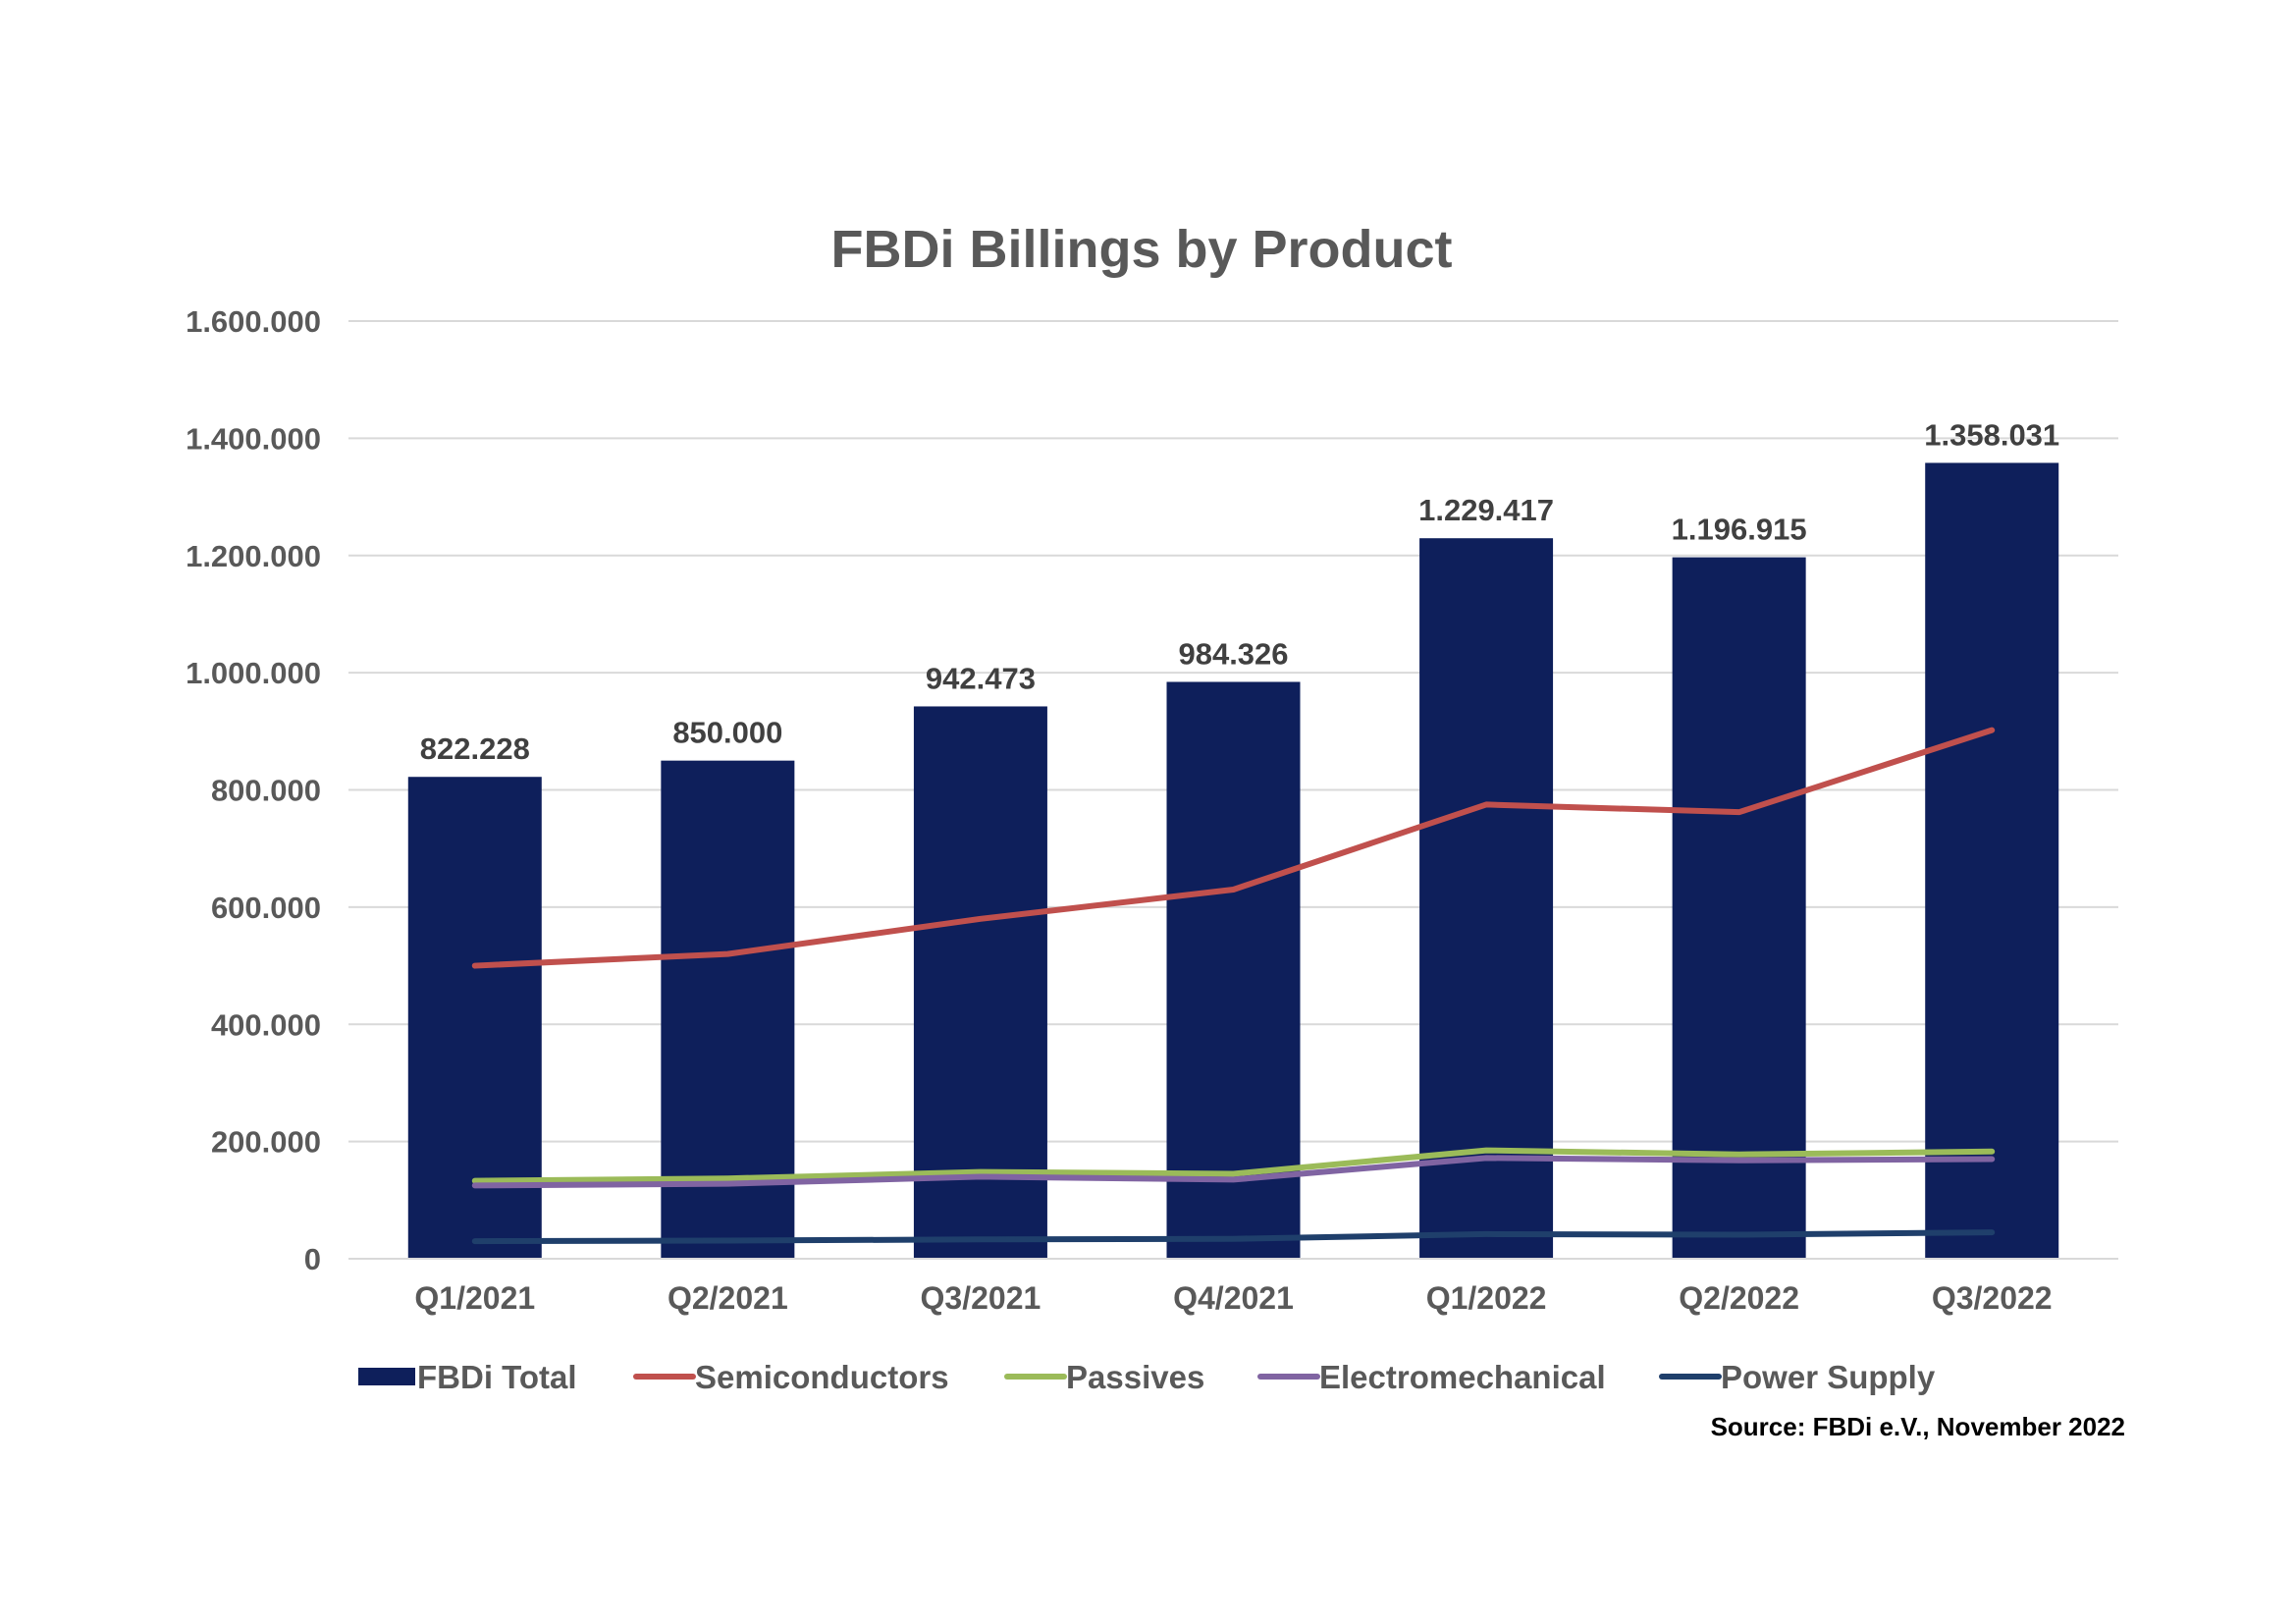 This screenshot has height=1624, width=2296. What do you see at coordinates (1918, 1426) in the screenshot?
I see `source-note: Source: FBDi e.V., November 2022` at bounding box center [1918, 1426].